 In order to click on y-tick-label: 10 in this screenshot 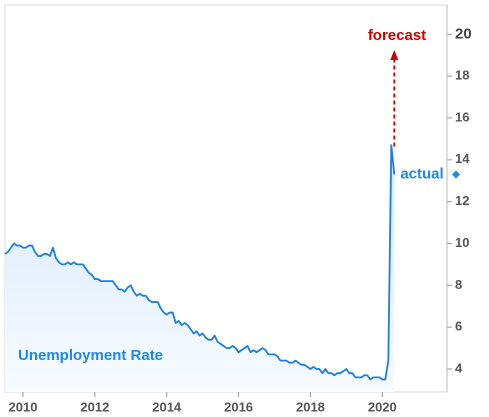, I will do `click(462, 242)`.